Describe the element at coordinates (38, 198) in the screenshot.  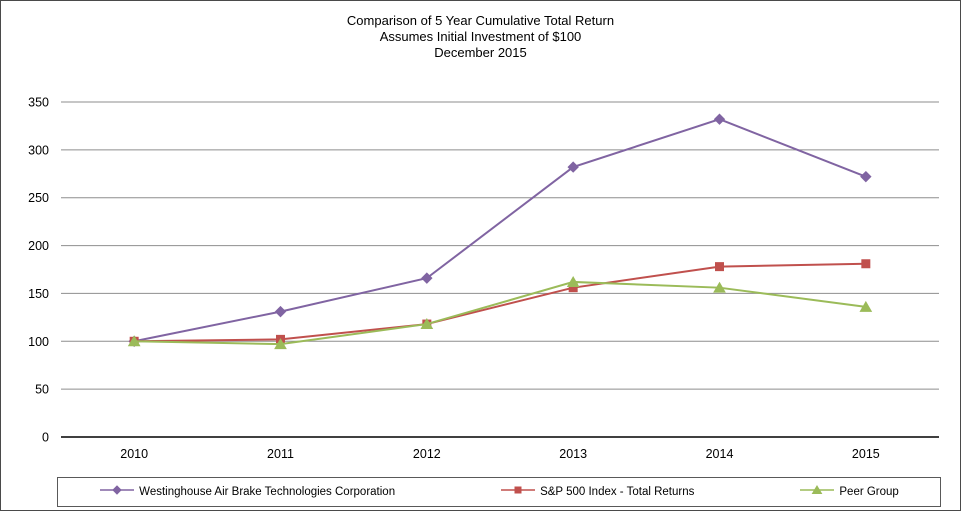
I see `y-axis-tick-label: 250` at that location.